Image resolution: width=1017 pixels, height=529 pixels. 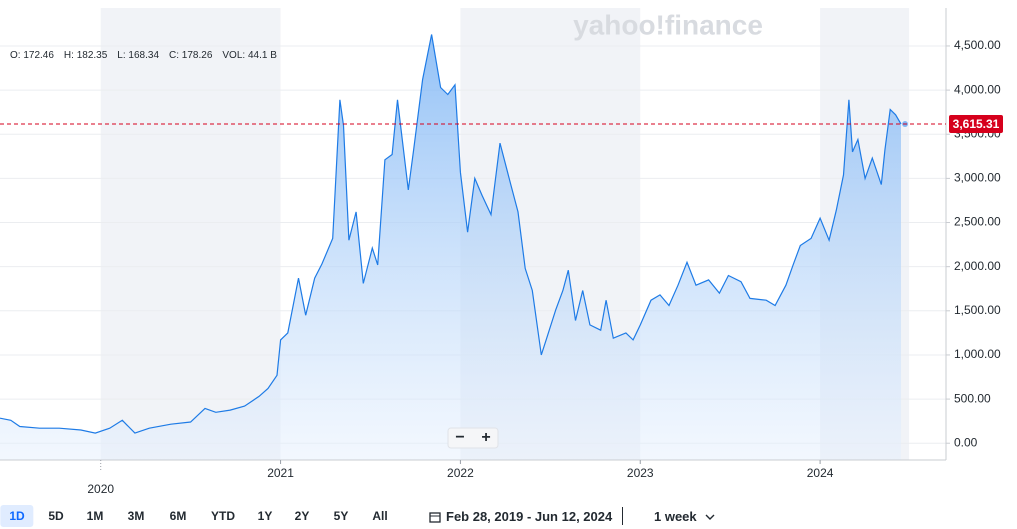 What do you see at coordinates (977, 222) in the screenshot?
I see `y-tick-label: 2,500.00` at bounding box center [977, 222].